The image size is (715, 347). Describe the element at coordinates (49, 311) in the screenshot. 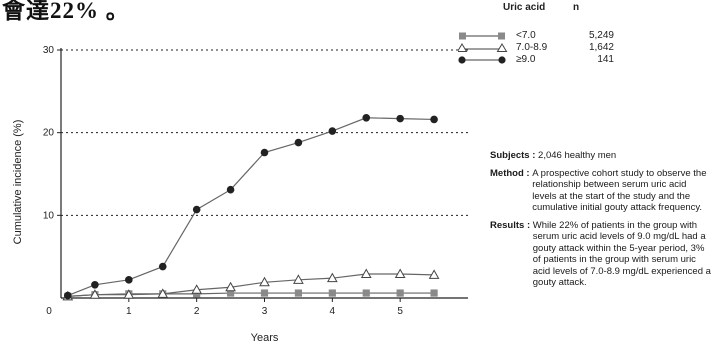

I see `x-tick-label: 0` at that location.